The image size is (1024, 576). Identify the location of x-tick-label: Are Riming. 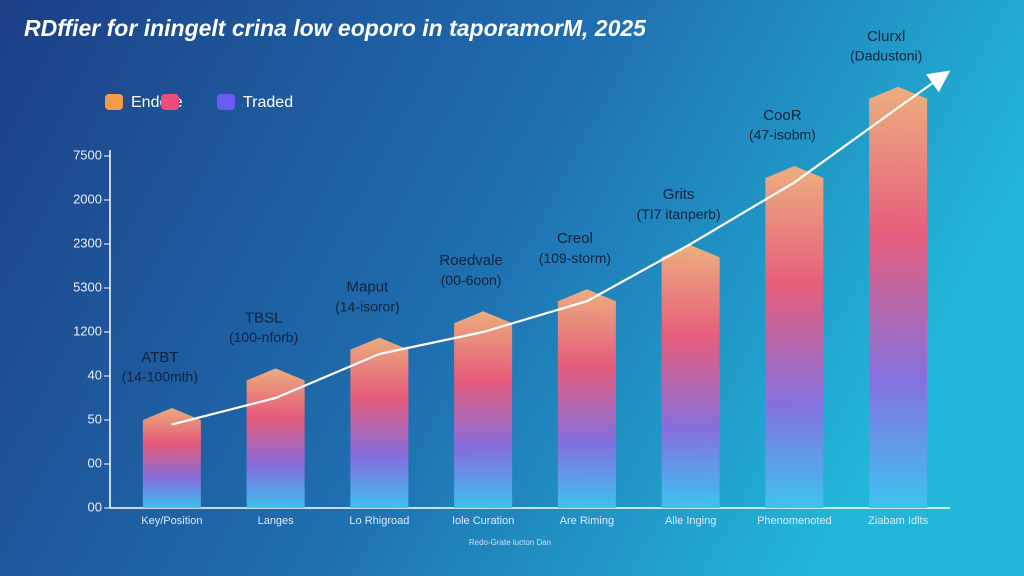
(587, 521).